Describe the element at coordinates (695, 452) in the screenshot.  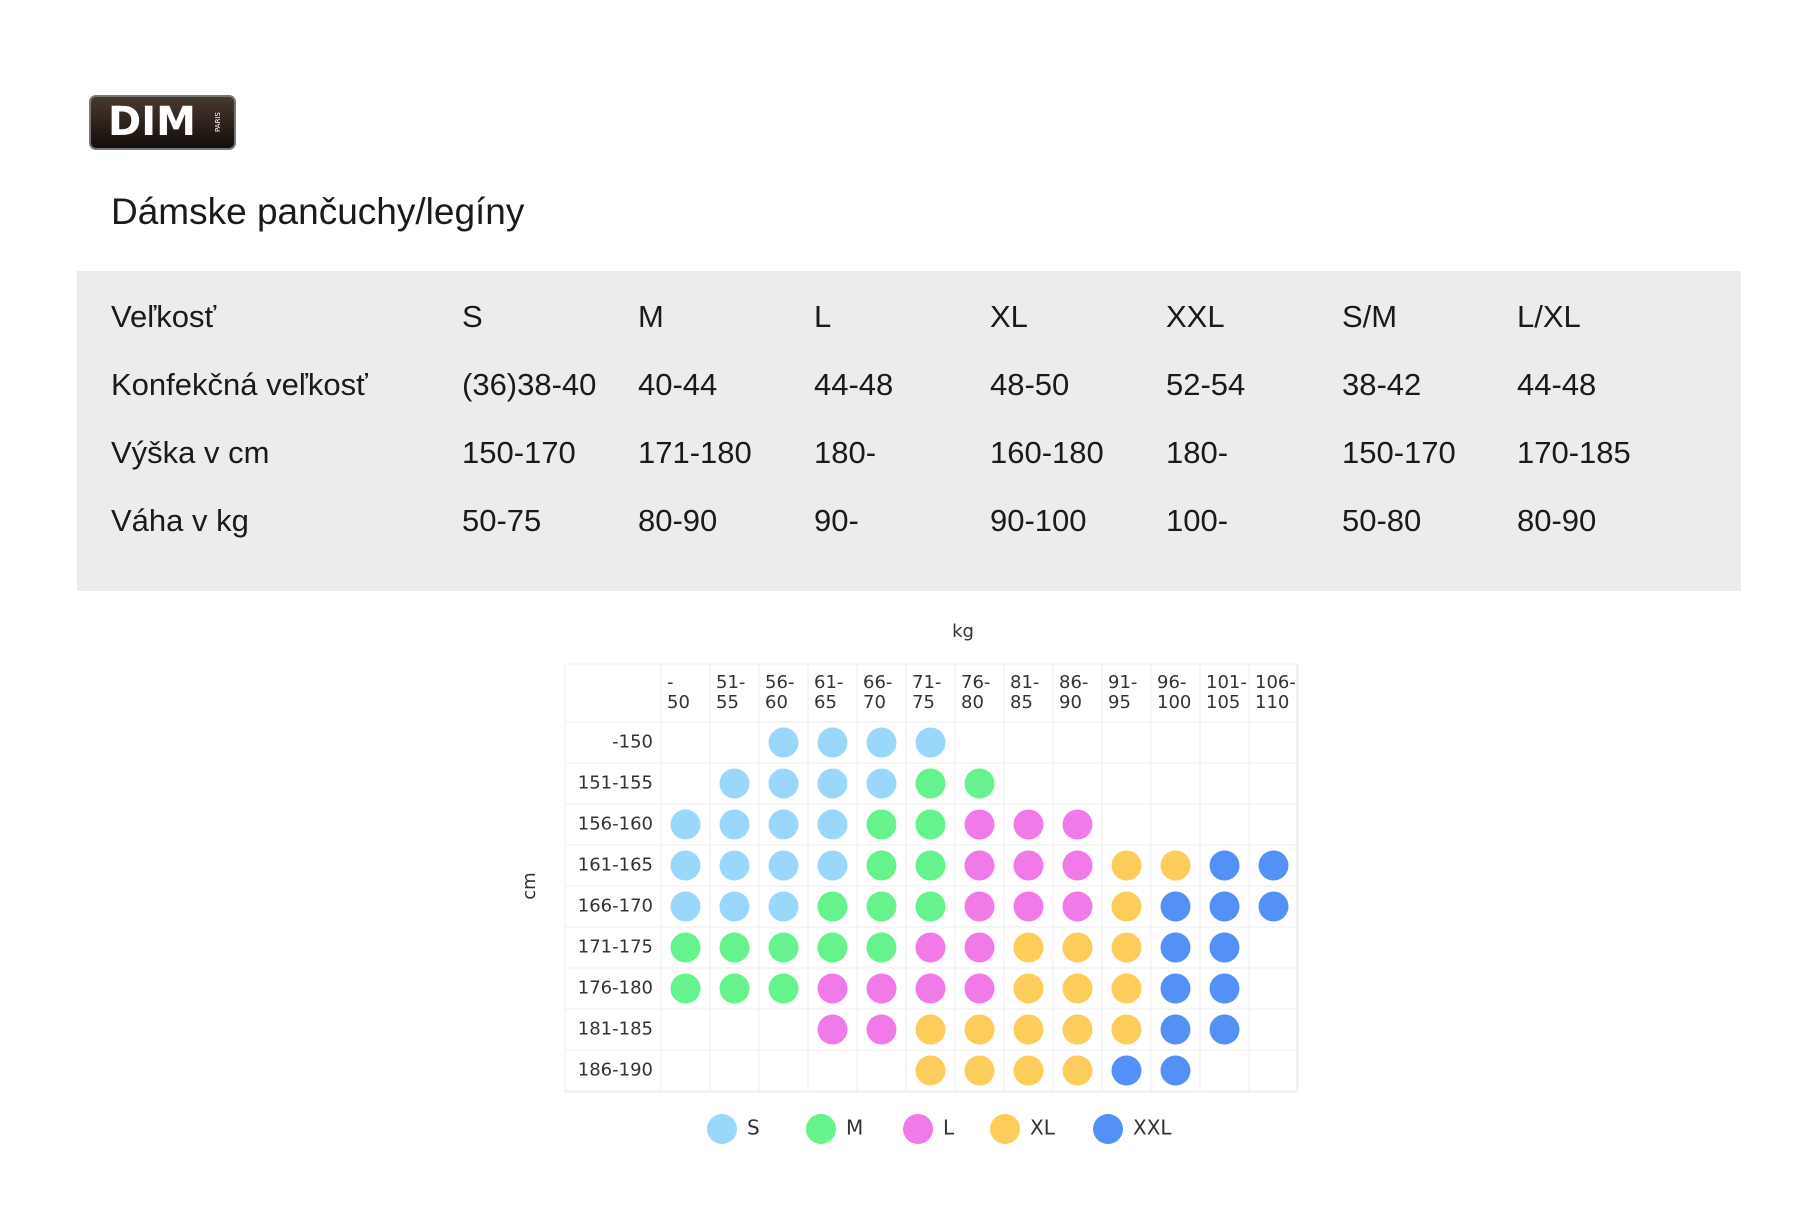
I see `table-cell: 171-180` at that location.